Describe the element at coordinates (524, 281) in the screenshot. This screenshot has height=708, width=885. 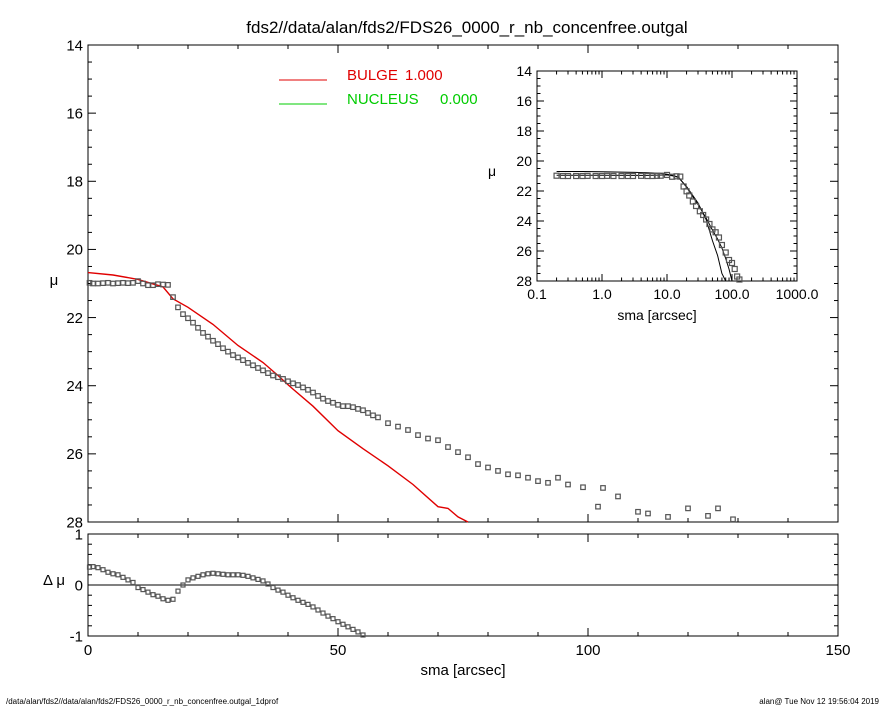
I see `inset-y-tick-label: 28` at that location.